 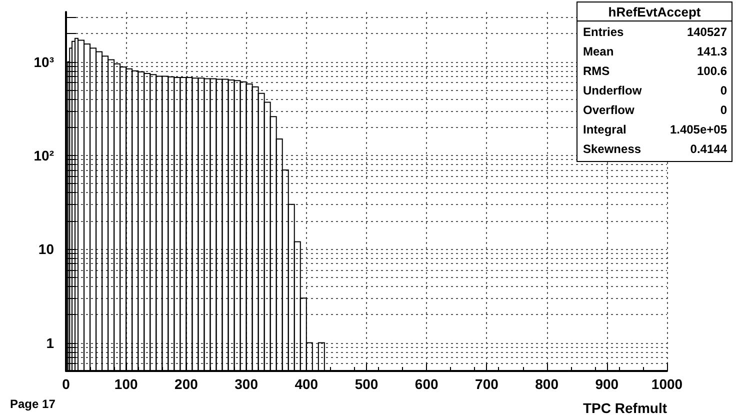 I want to click on x-tick-label: 400, so click(x=306, y=384).